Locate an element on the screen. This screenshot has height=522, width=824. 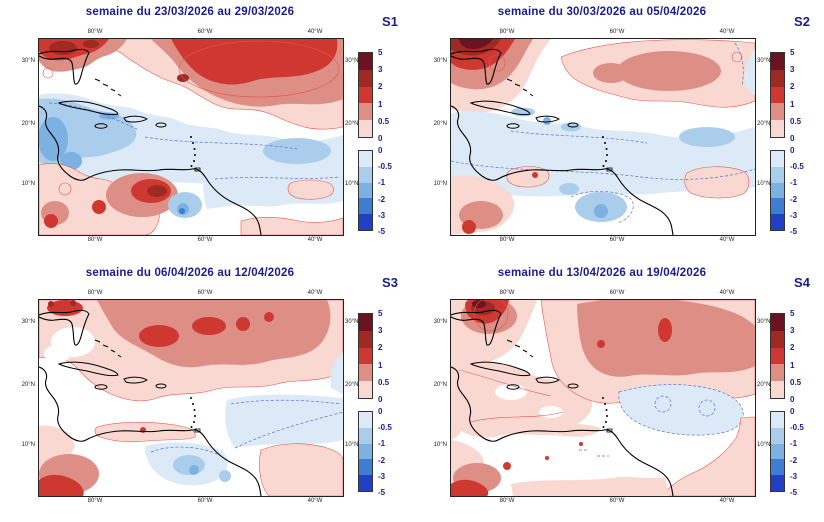
week-tag-label: S3 is located at coordinates (390, 282).